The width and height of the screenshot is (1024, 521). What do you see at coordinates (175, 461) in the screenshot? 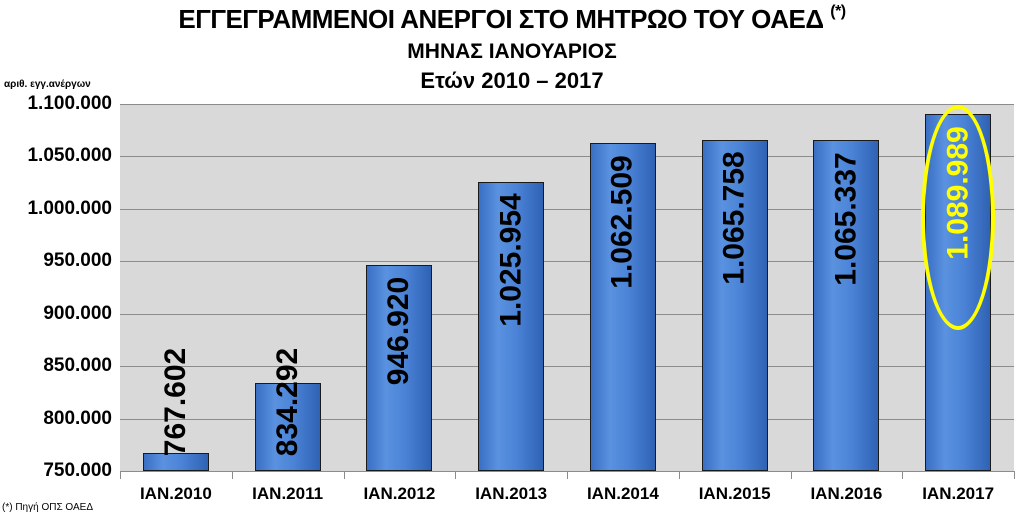
I see `bar-ian-2010` at bounding box center [175, 461].